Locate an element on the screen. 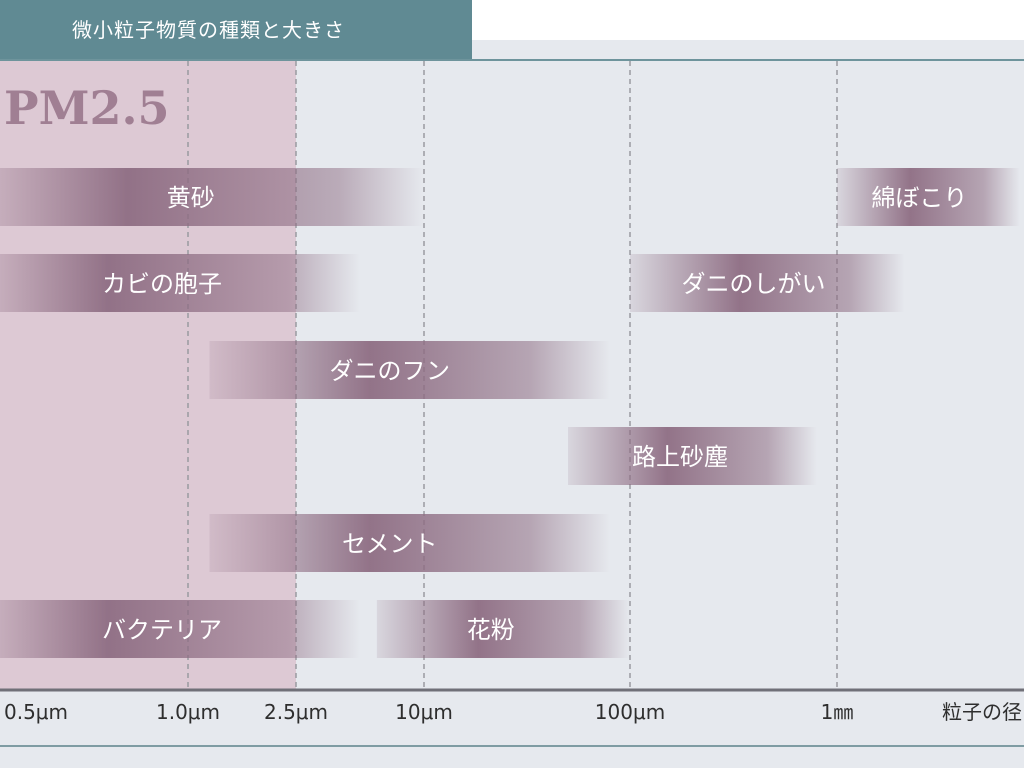 The height and width of the screenshot is (768, 1024). x-tick-label: 2.5μm is located at coordinates (296, 712).